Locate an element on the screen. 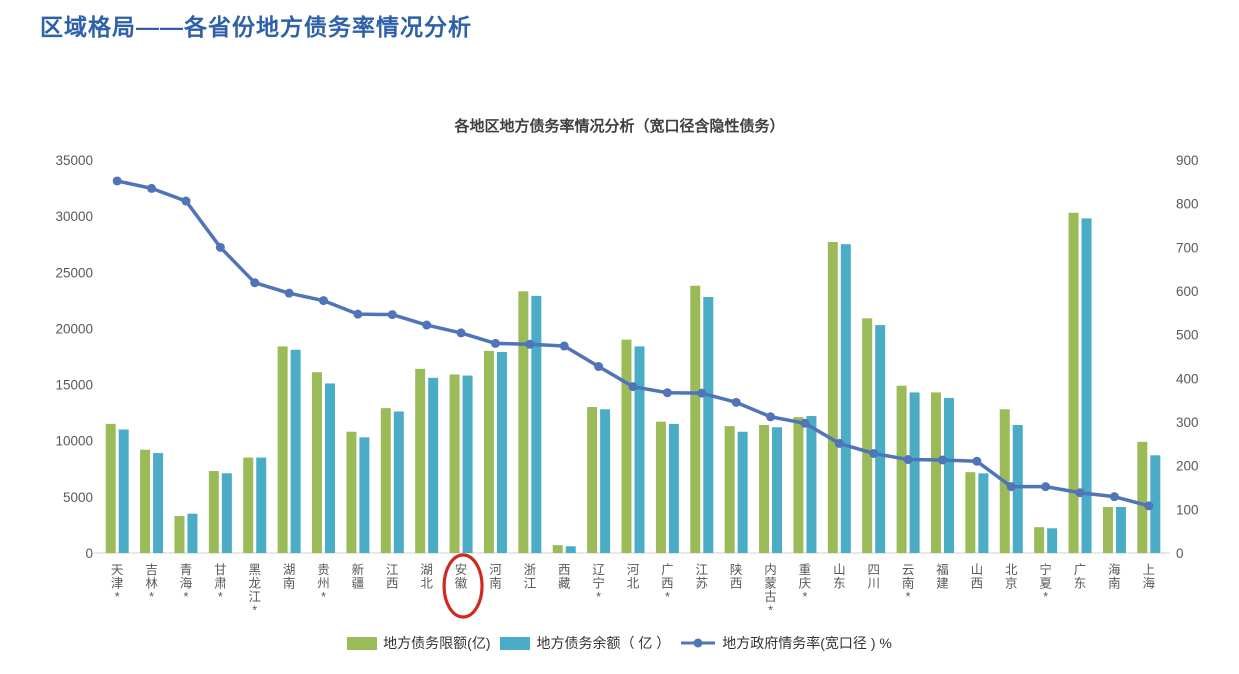 The height and width of the screenshot is (674, 1239). x-axis-label: 新疆 is located at coordinates (358, 576).